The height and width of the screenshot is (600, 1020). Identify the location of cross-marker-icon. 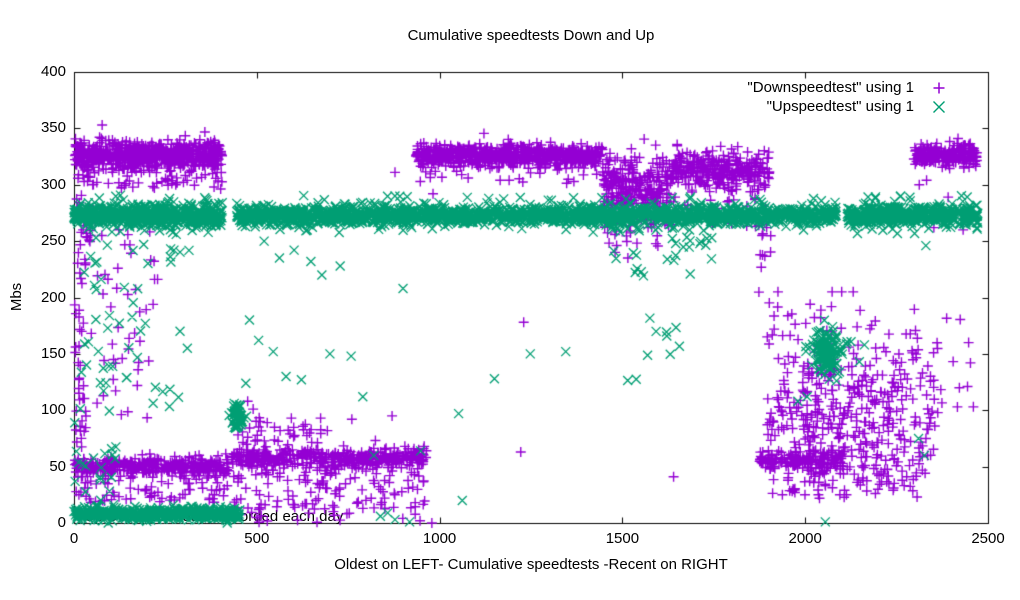
(939, 107).